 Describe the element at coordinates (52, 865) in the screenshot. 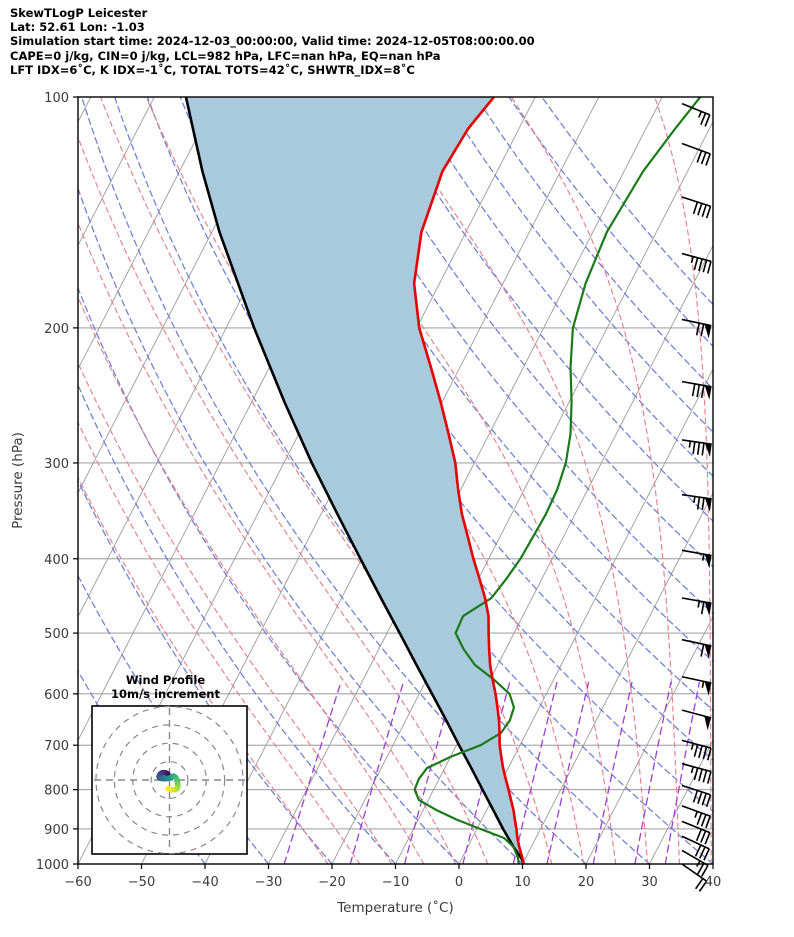

I see `y-tick-label: 1000` at that location.